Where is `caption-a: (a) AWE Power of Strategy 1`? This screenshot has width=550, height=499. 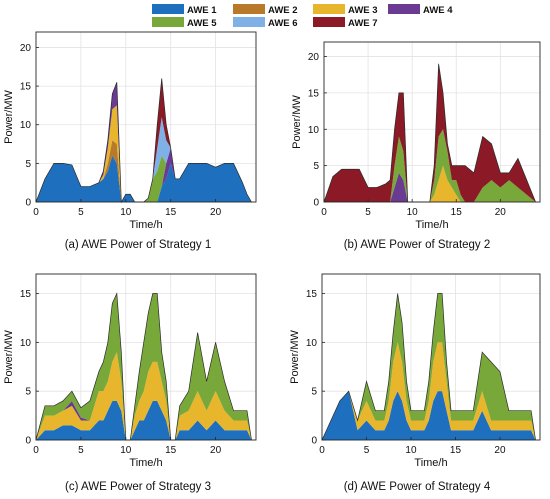 caption-a: (a) AWE Power of Strategy 1 is located at coordinates (138, 245).